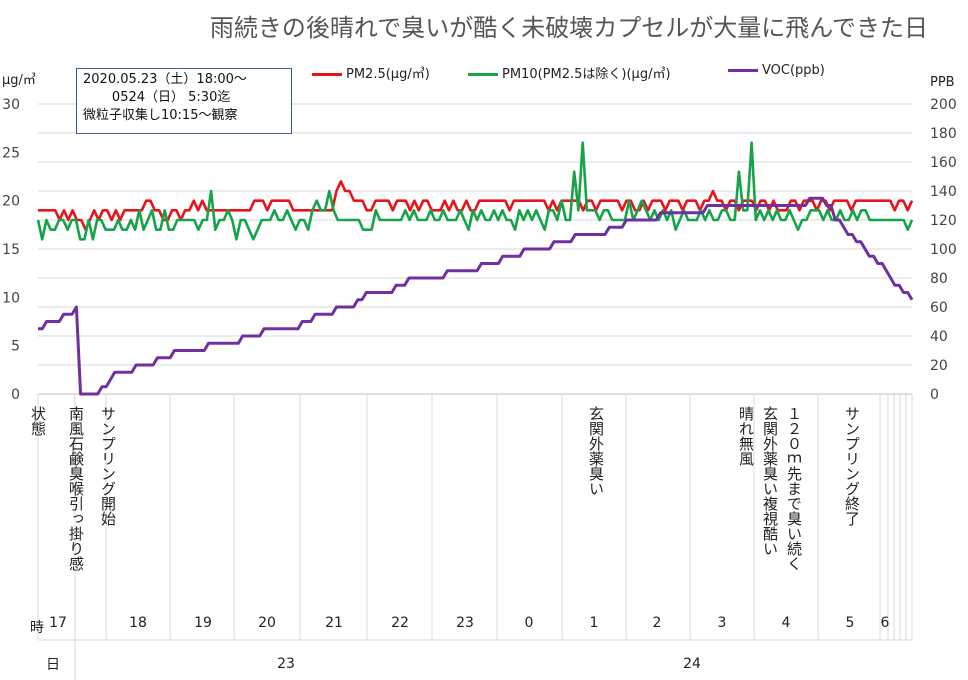 This screenshot has width=968, height=680. What do you see at coordinates (388, 74) in the screenshot?
I see `legend-label-pm25: PM2.5(μg/㎥)` at bounding box center [388, 74].